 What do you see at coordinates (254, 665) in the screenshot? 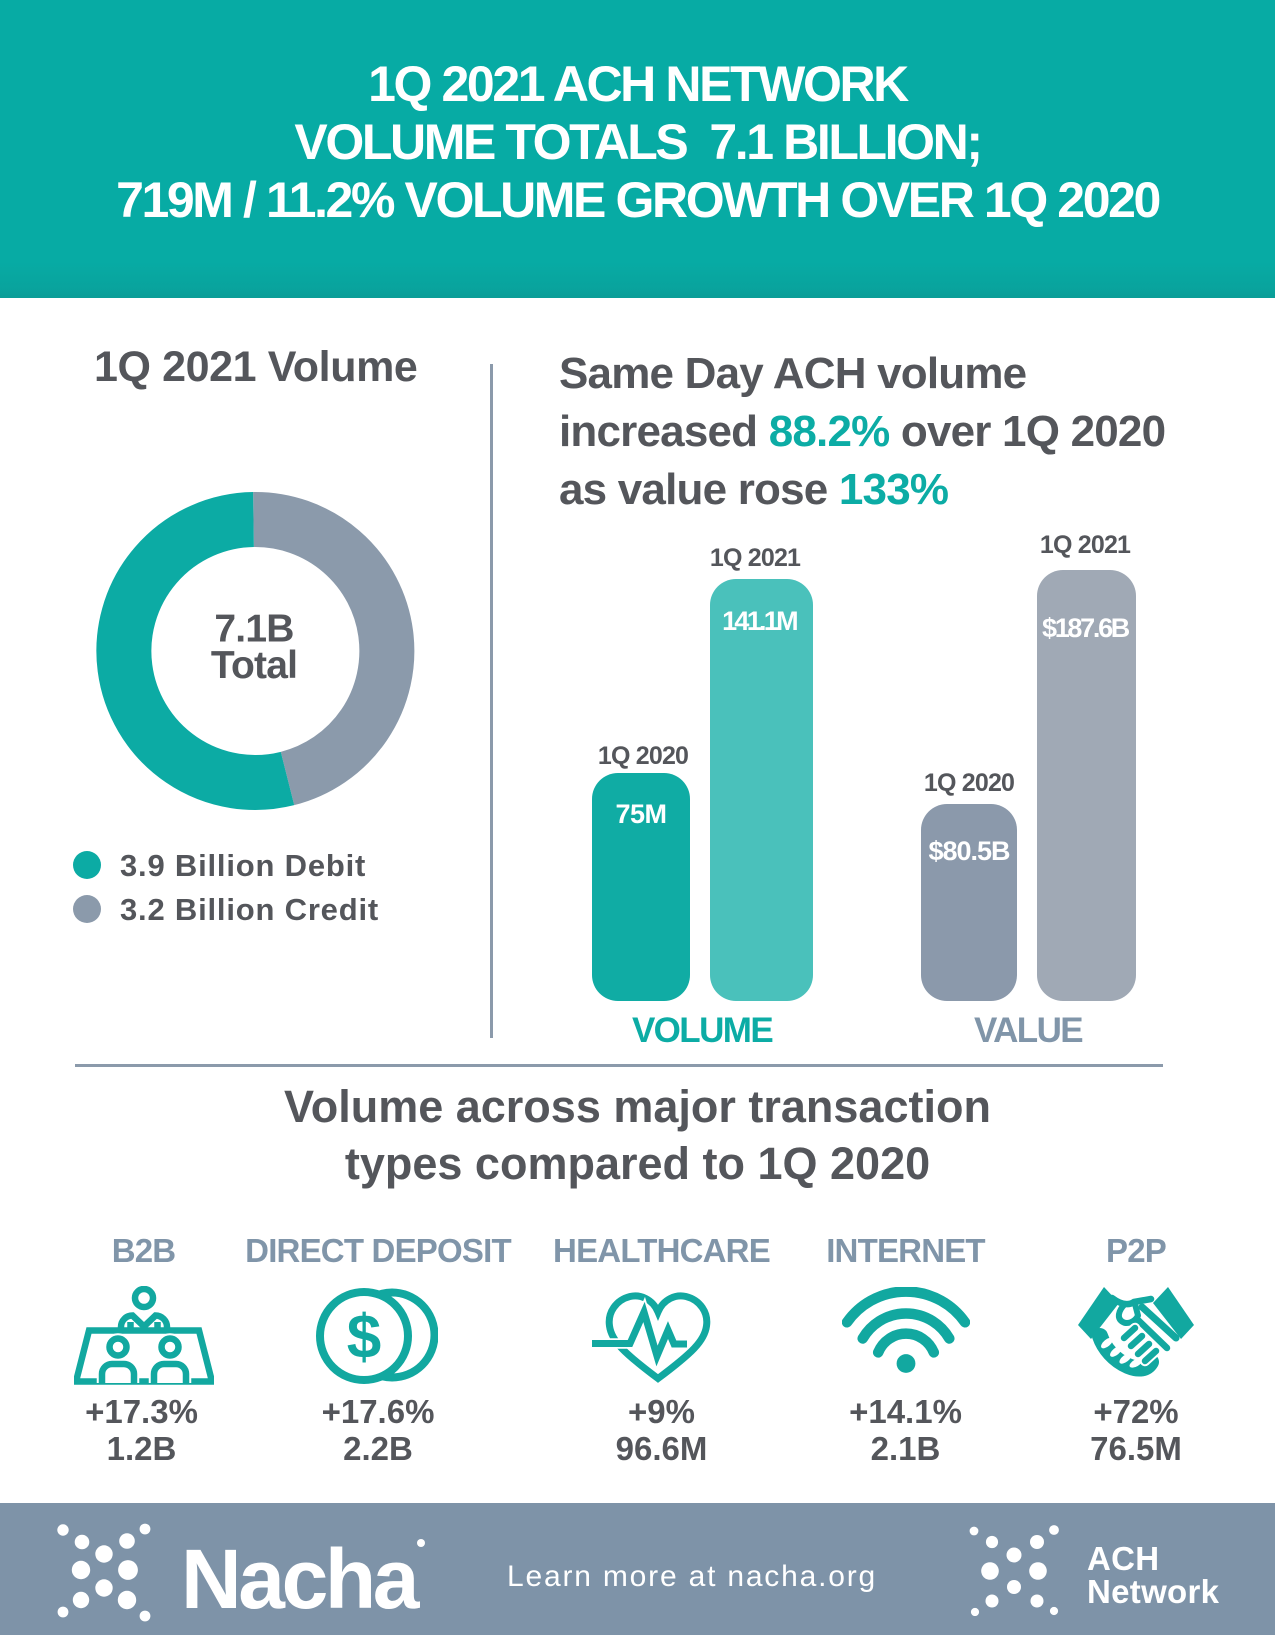
I see `svg-text: Total` at bounding box center [254, 665].